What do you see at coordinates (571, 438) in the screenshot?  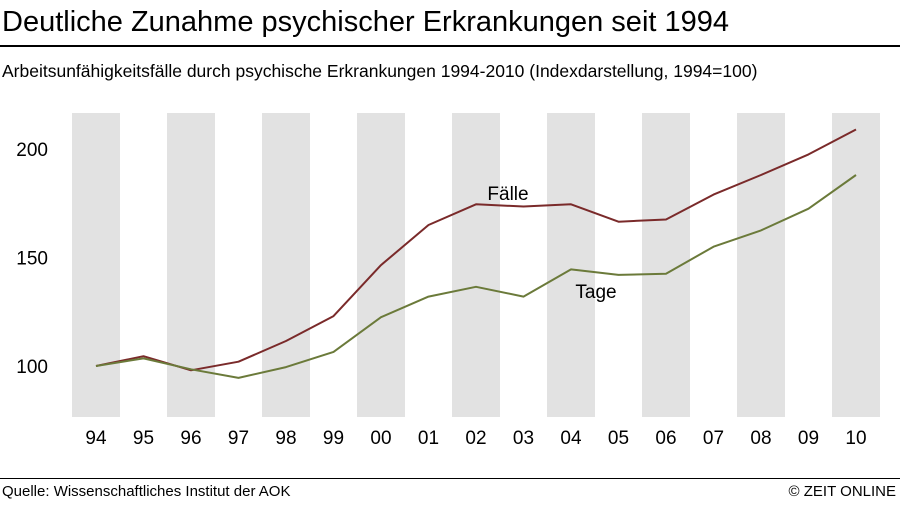 I see `x-tick-04: 04` at bounding box center [571, 438].